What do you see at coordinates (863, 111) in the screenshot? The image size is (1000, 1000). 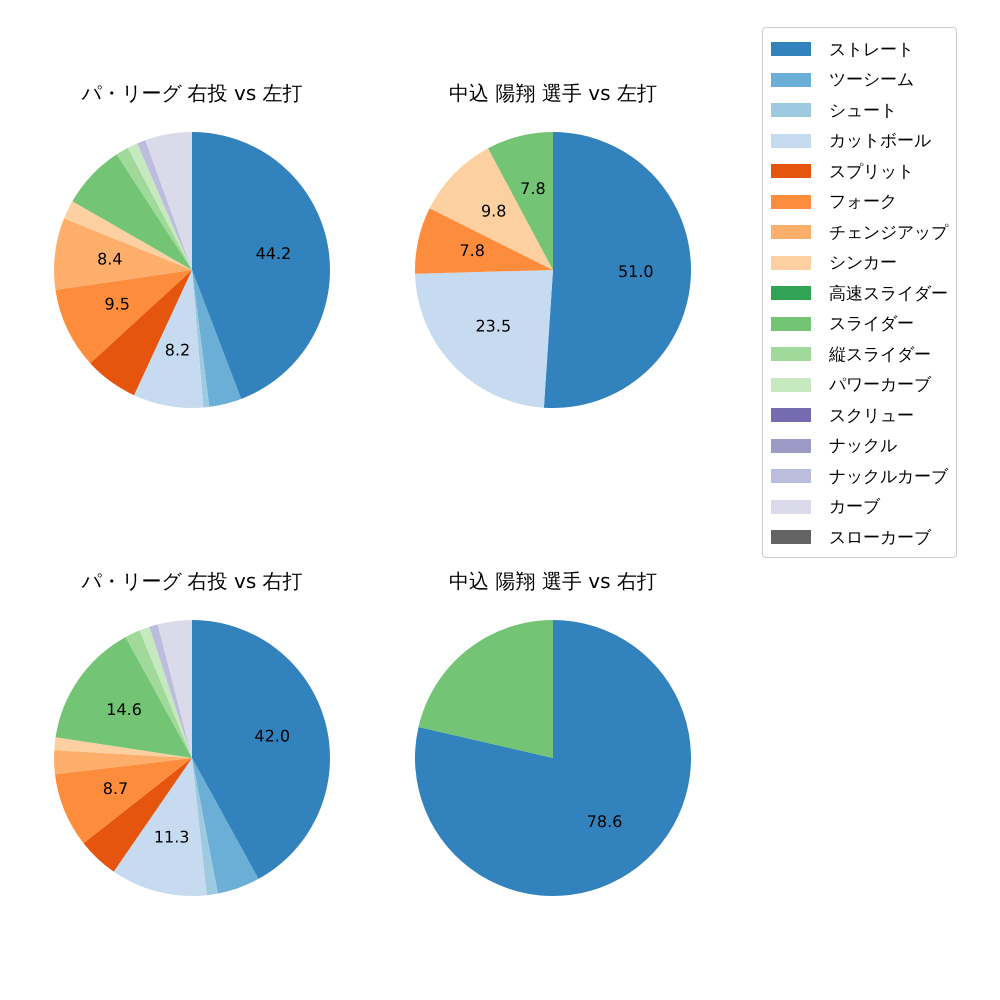 I see `legend-label: シュート` at bounding box center [863, 111].